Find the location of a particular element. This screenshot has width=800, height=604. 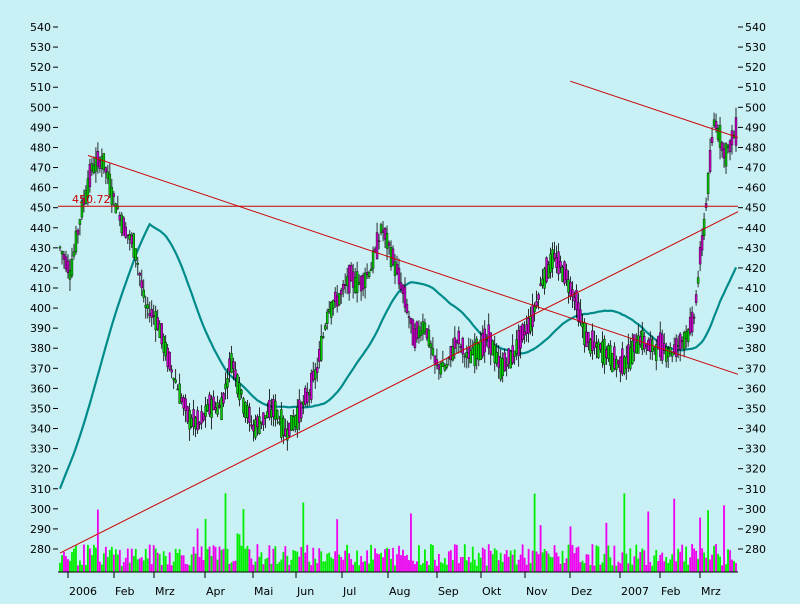

y-tick-label-left: 470 is located at coordinates (40, 168).